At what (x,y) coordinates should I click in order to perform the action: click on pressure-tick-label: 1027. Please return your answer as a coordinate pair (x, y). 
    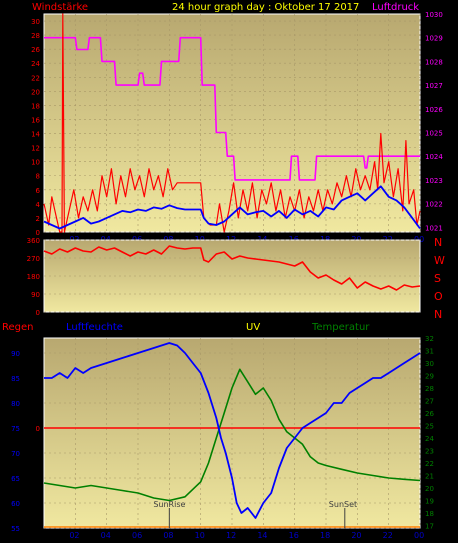
    Looking at the image, I should click on (434, 86).